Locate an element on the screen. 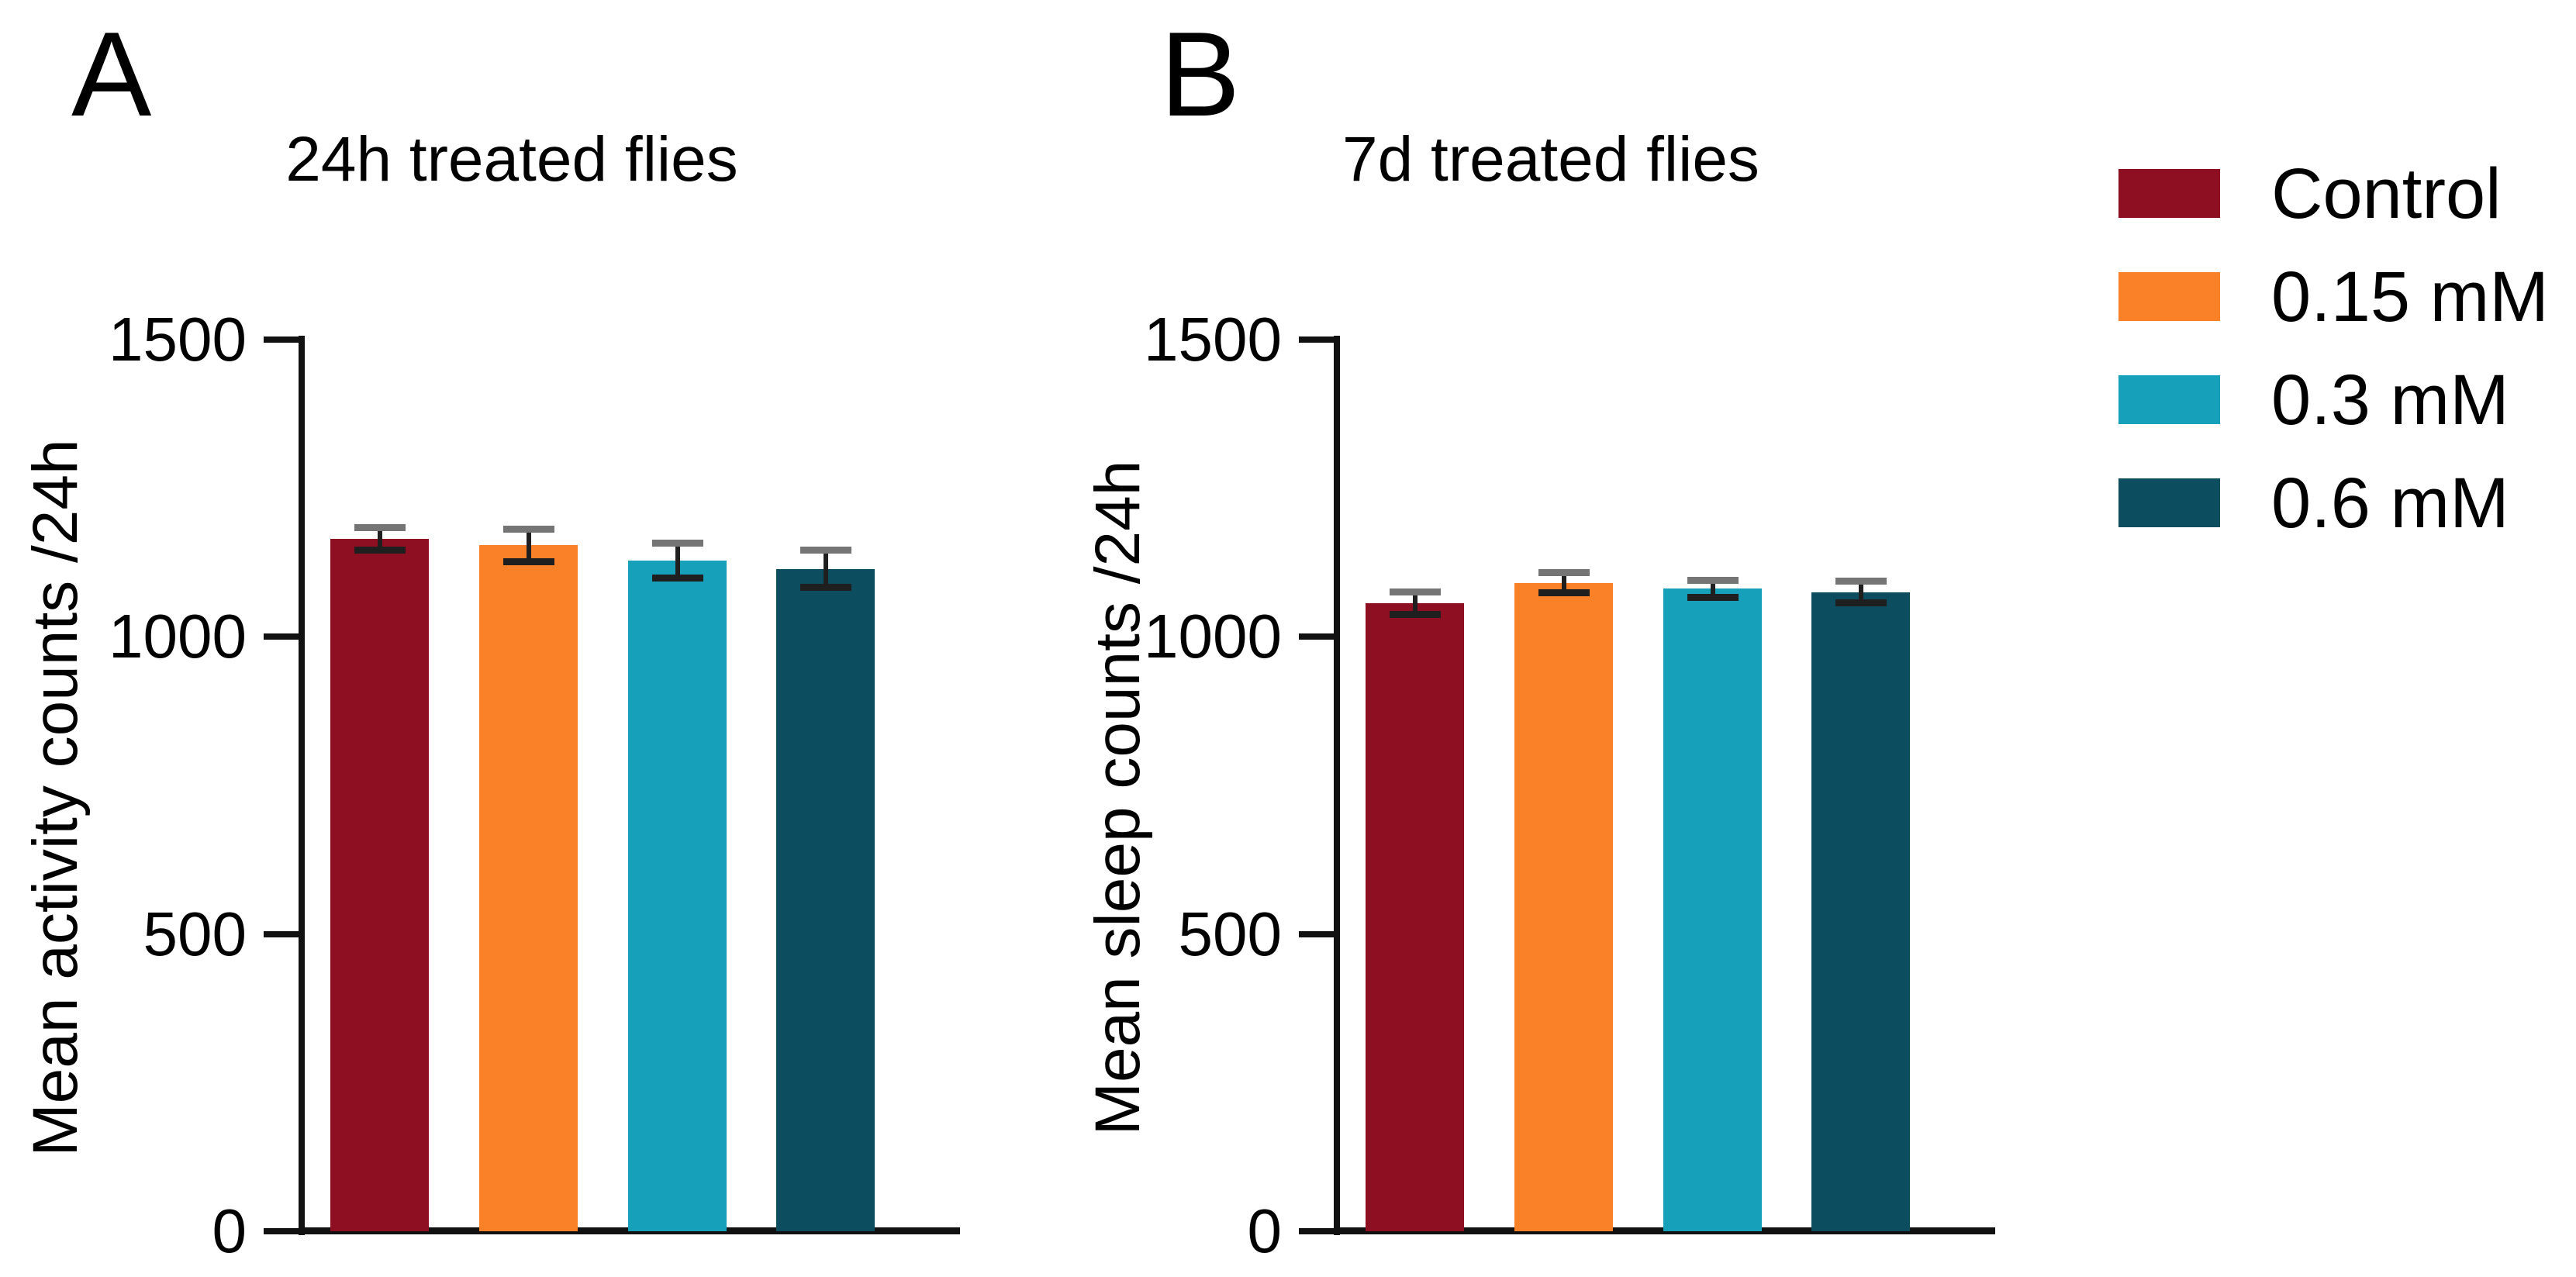 The image size is (2576, 1277). legend-item-0-15-mm: 0.15 mM is located at coordinates (2347, 297).